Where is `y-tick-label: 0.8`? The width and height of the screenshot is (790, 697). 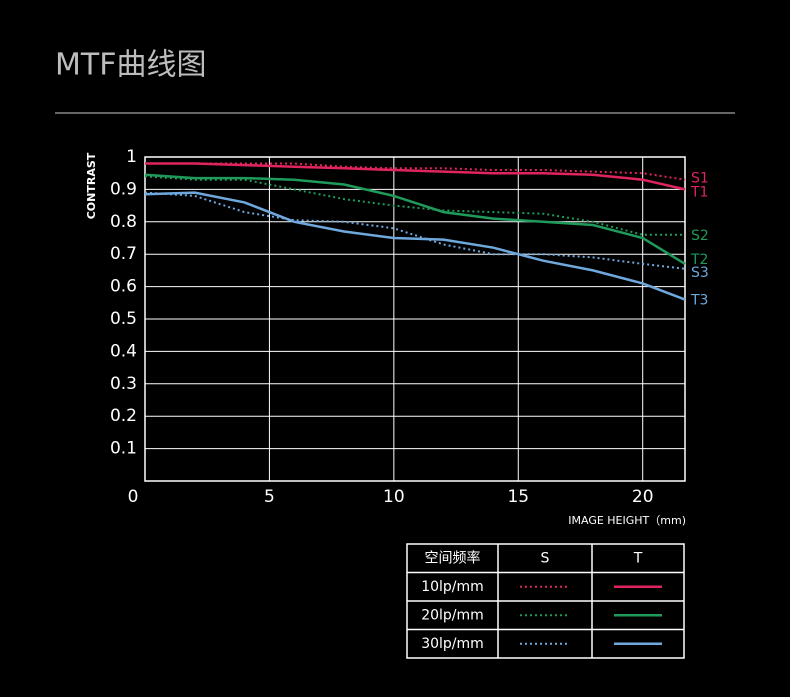 y-tick-label: 0.8 is located at coordinates (123, 222).